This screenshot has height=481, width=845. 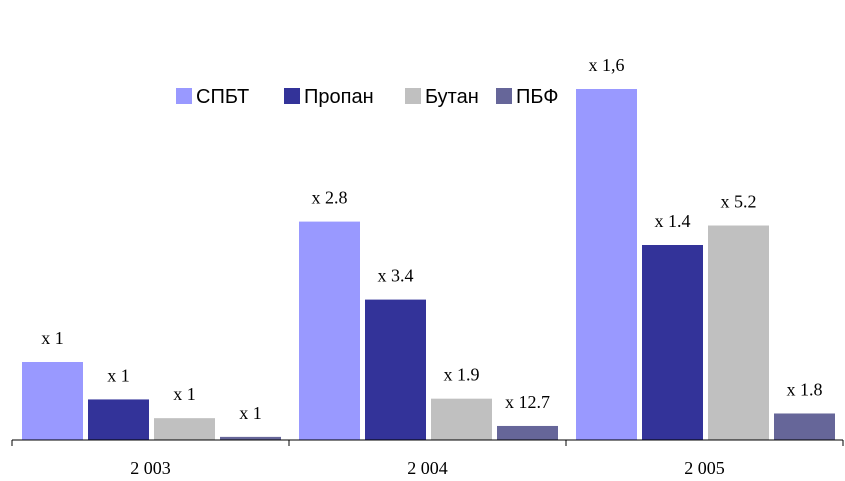 What do you see at coordinates (527, 432) in the screenshot?
I see `bar-ПБФ-2004` at bounding box center [527, 432].